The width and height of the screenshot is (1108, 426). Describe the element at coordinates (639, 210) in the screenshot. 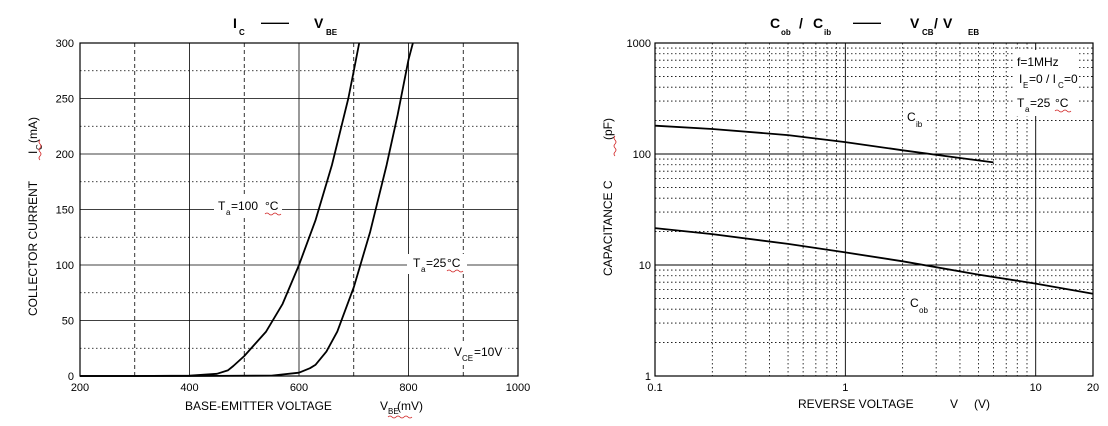

I see `right-y-ticks: 1 10 100 1000` at that location.